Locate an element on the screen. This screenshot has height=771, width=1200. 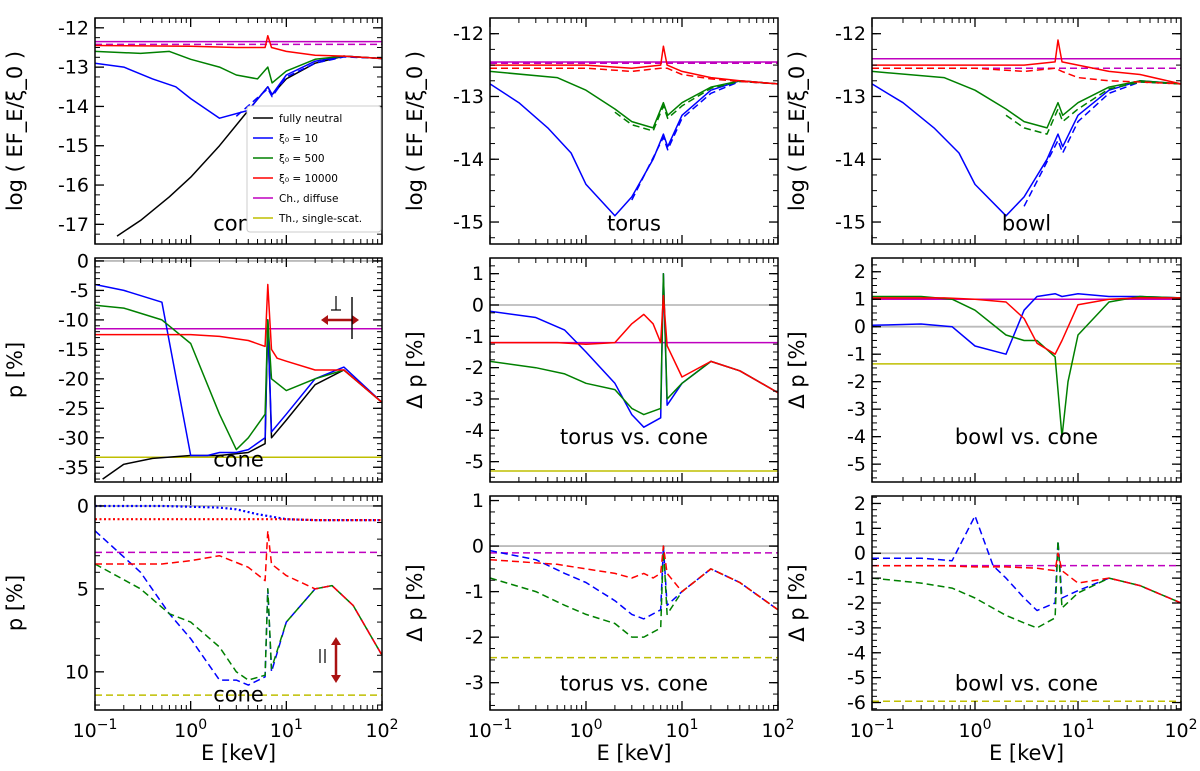
panel-5: 1 0 -1 -2 -3 -4 -5 torus vs. cone Δ p [%] is located at coordinates (591, 370).